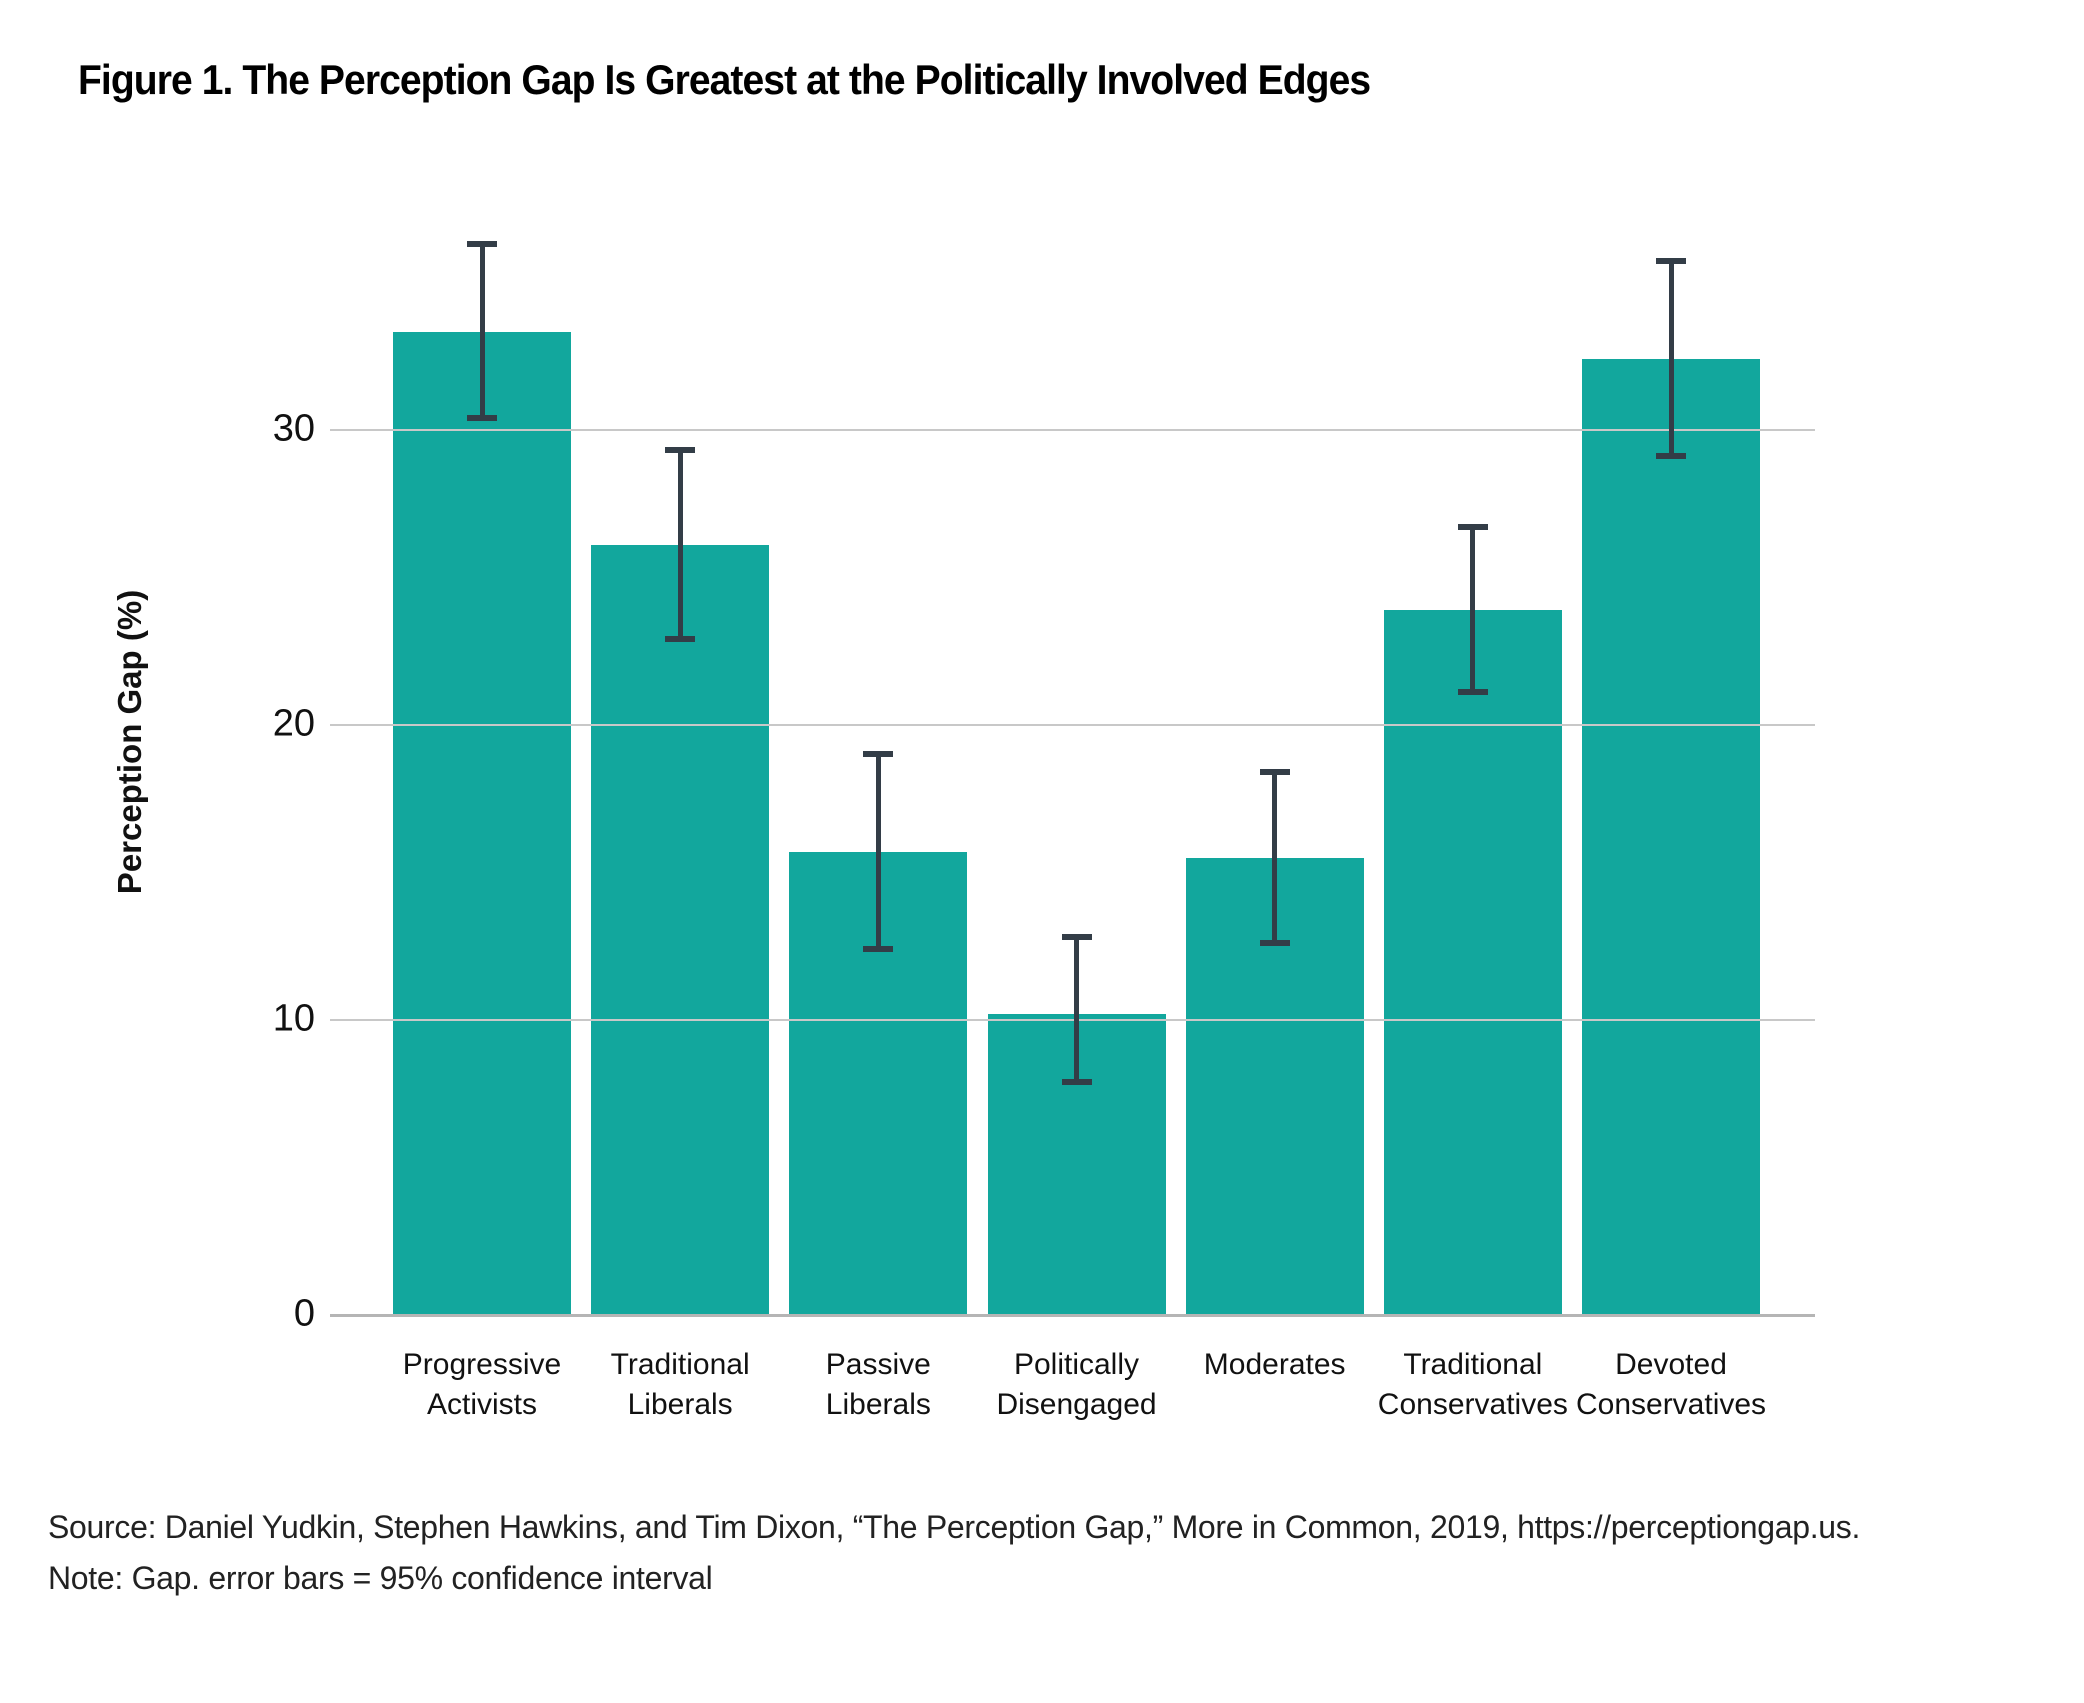  I want to click on x-label-devoted-conservatives: Devoted Conservatives, so click(1671, 1384).